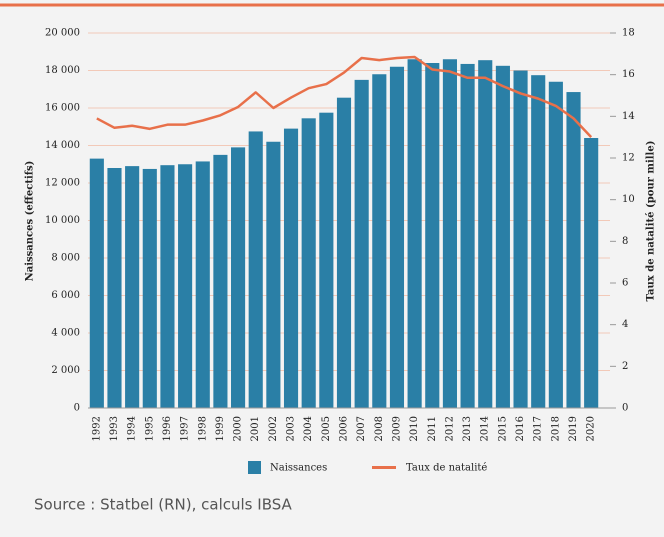 The height and width of the screenshot is (537, 664). Describe the element at coordinates (255, 428) in the screenshot. I see `x-tick-label: 2001` at that location.